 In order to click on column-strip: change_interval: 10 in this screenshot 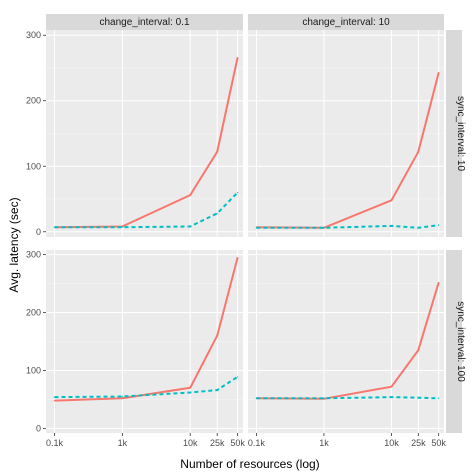, I will do `click(346, 22)`.